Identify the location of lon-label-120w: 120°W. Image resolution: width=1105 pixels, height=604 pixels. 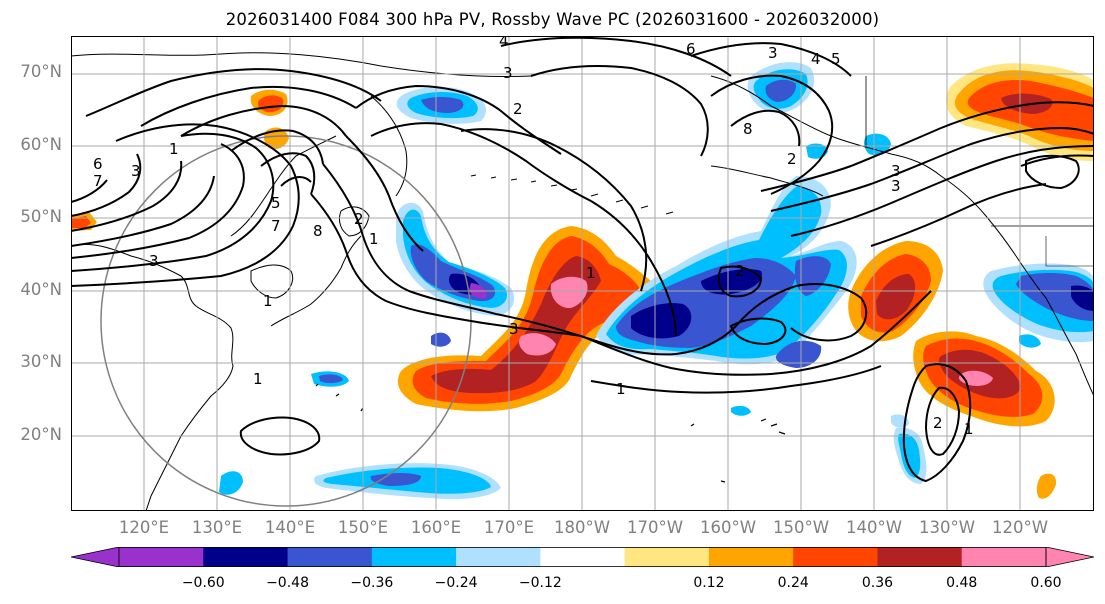
(1020, 527).